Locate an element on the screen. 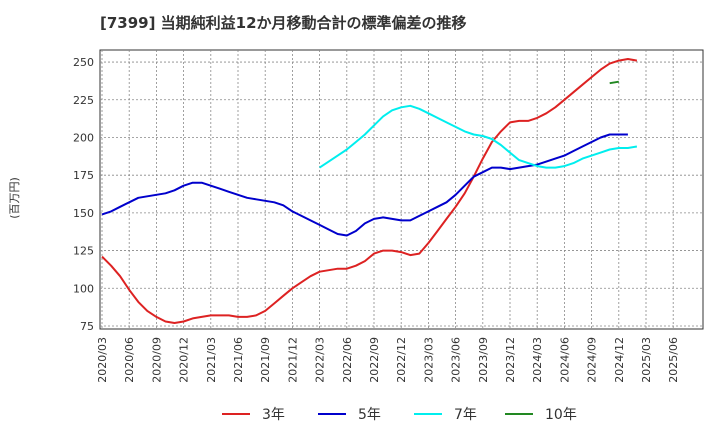 The image size is (720, 440). x-tick-label: 2021/09 is located at coordinates (265, 360).